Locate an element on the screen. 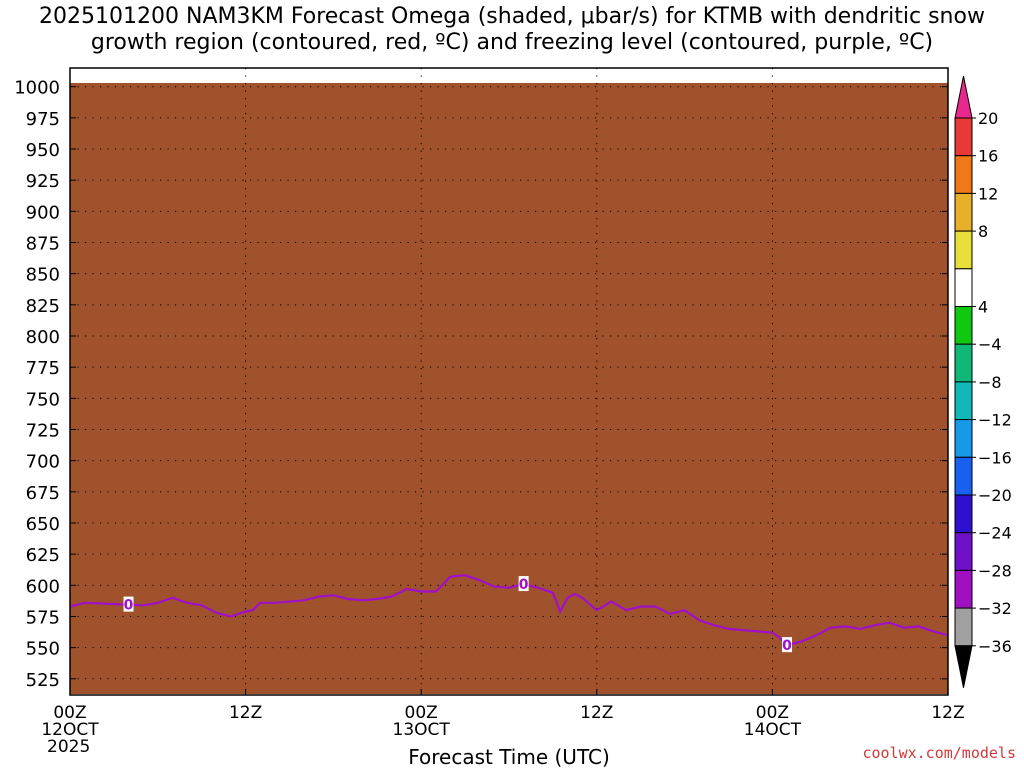 The image size is (1024, 768). y-tick-label-850: 850 is located at coordinates (43, 275).